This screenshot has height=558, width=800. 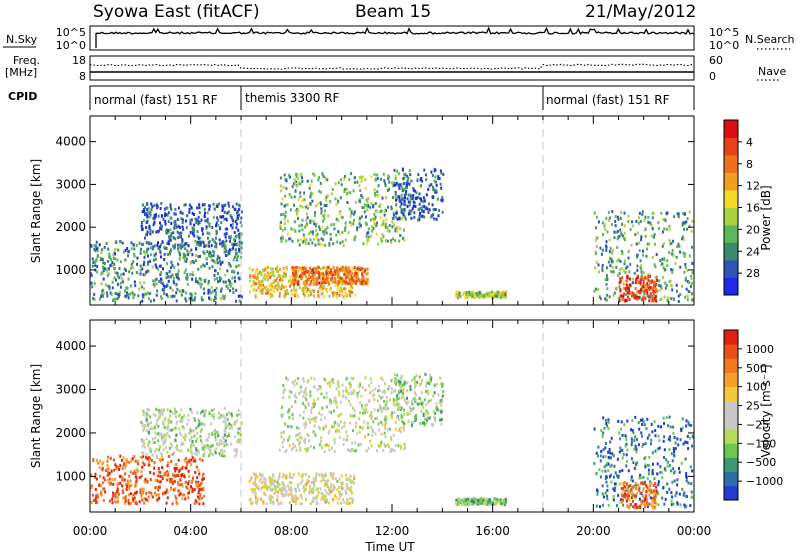 What do you see at coordinates (731, 269) in the screenshot?
I see `colorbar-swatch` at bounding box center [731, 269].